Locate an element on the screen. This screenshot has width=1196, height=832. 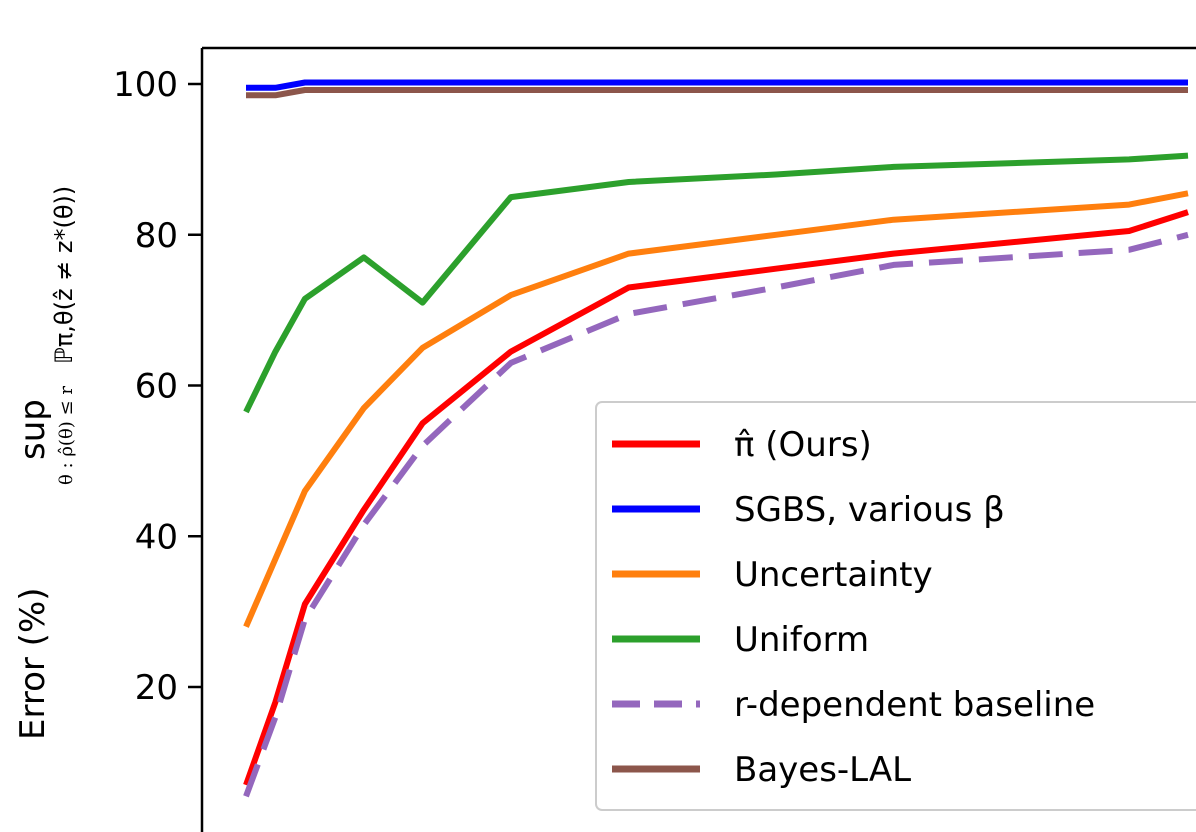
y-axis-label-main: Error (%) is located at coordinates (33, 663).